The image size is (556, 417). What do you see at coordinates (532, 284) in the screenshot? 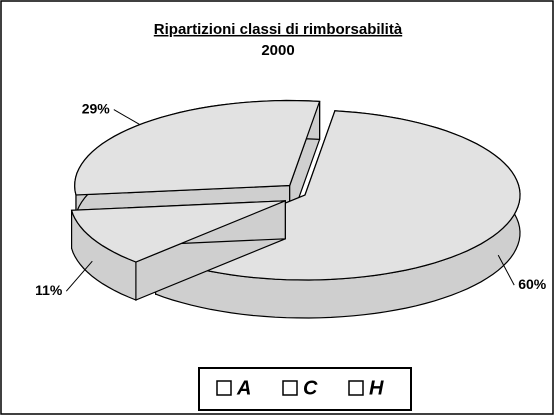
I see `data-label: 60%` at bounding box center [532, 284].